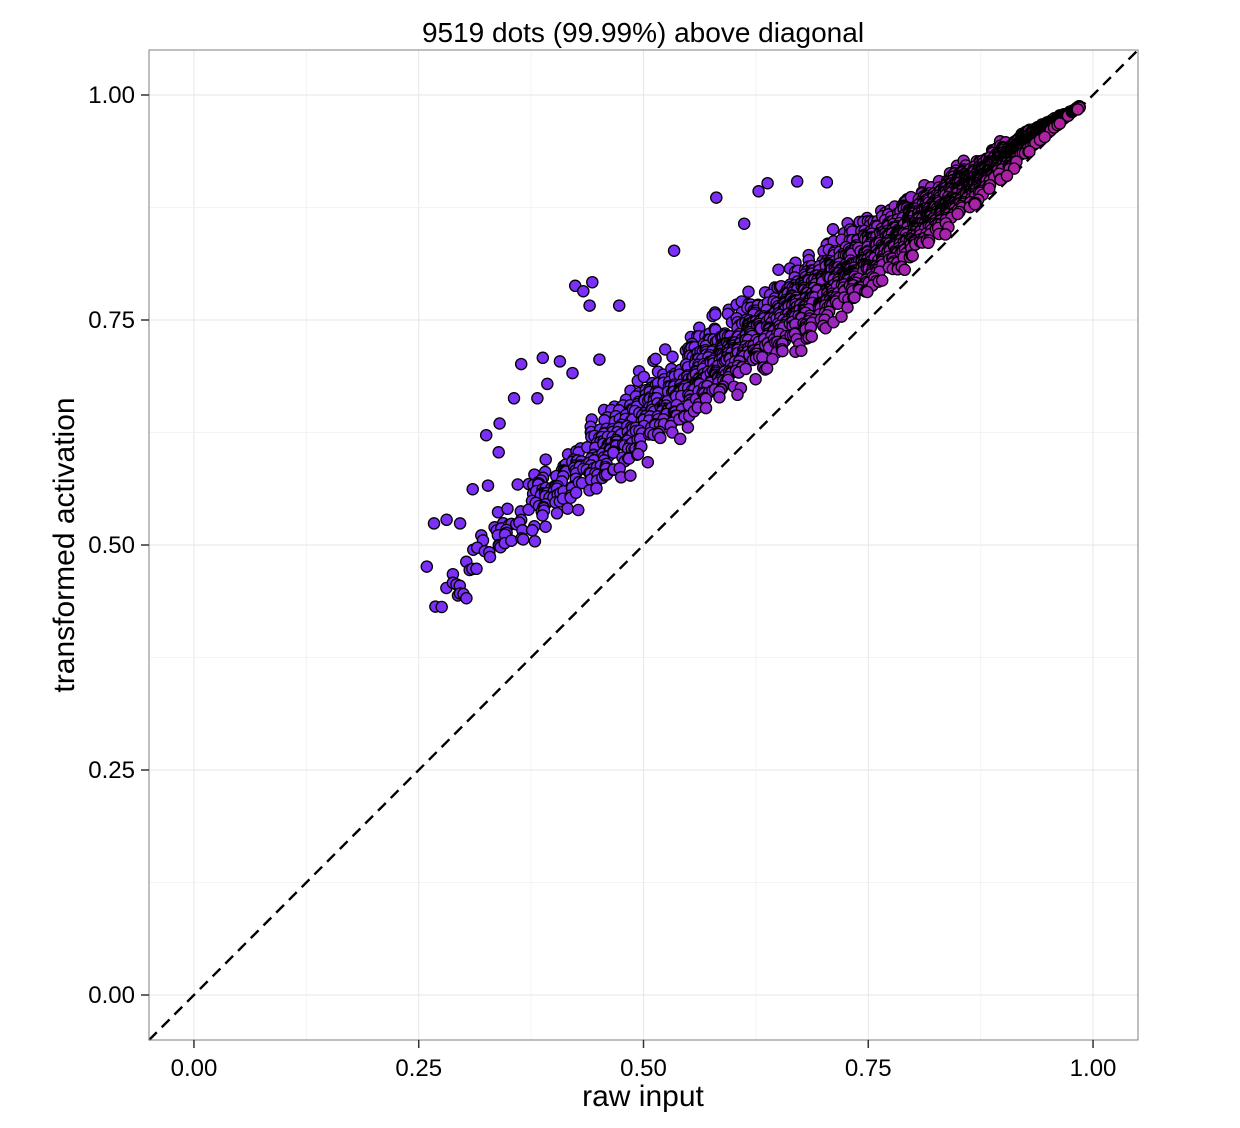 This screenshot has height=1128, width=1240. What do you see at coordinates (194, 1068) in the screenshot?
I see `x-tick-label: 0.00` at bounding box center [194, 1068].